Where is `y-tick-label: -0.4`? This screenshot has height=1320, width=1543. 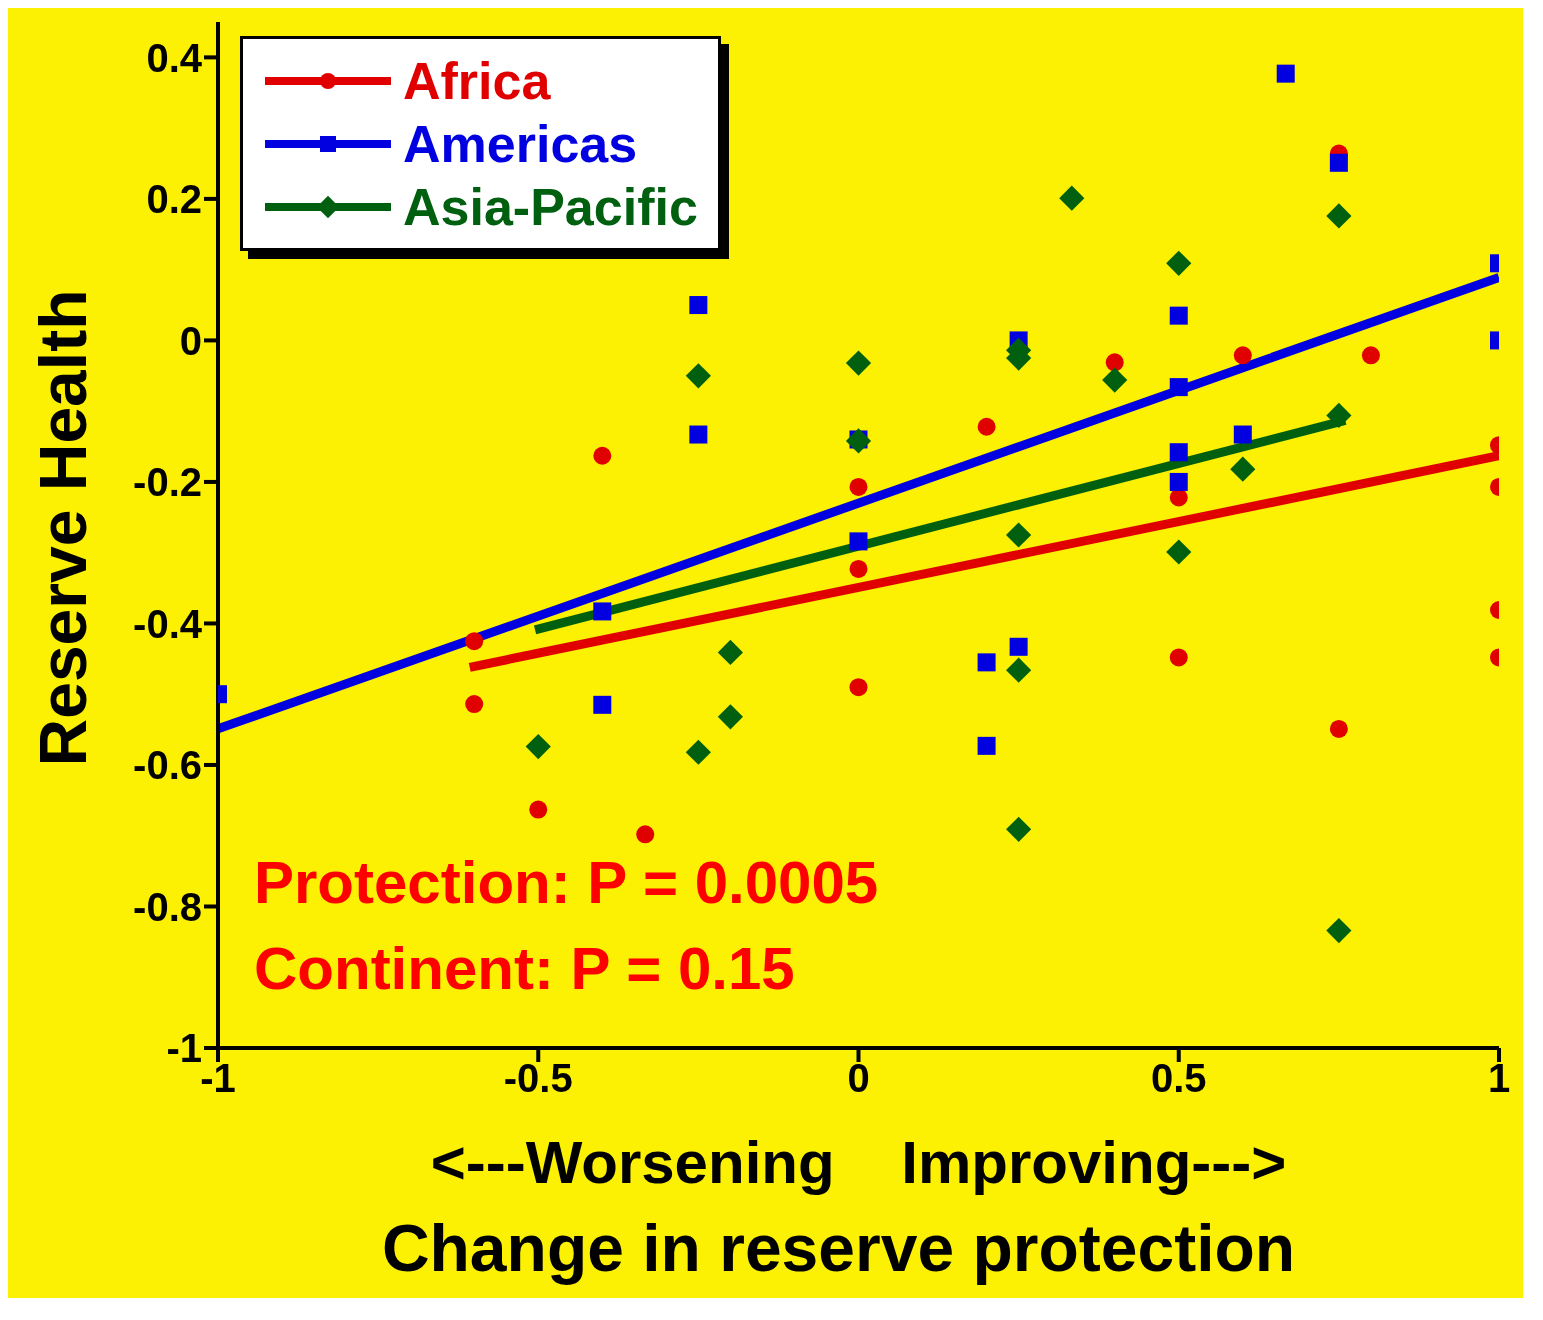
y-tick-label: -0.4 is located at coordinates (168, 623).